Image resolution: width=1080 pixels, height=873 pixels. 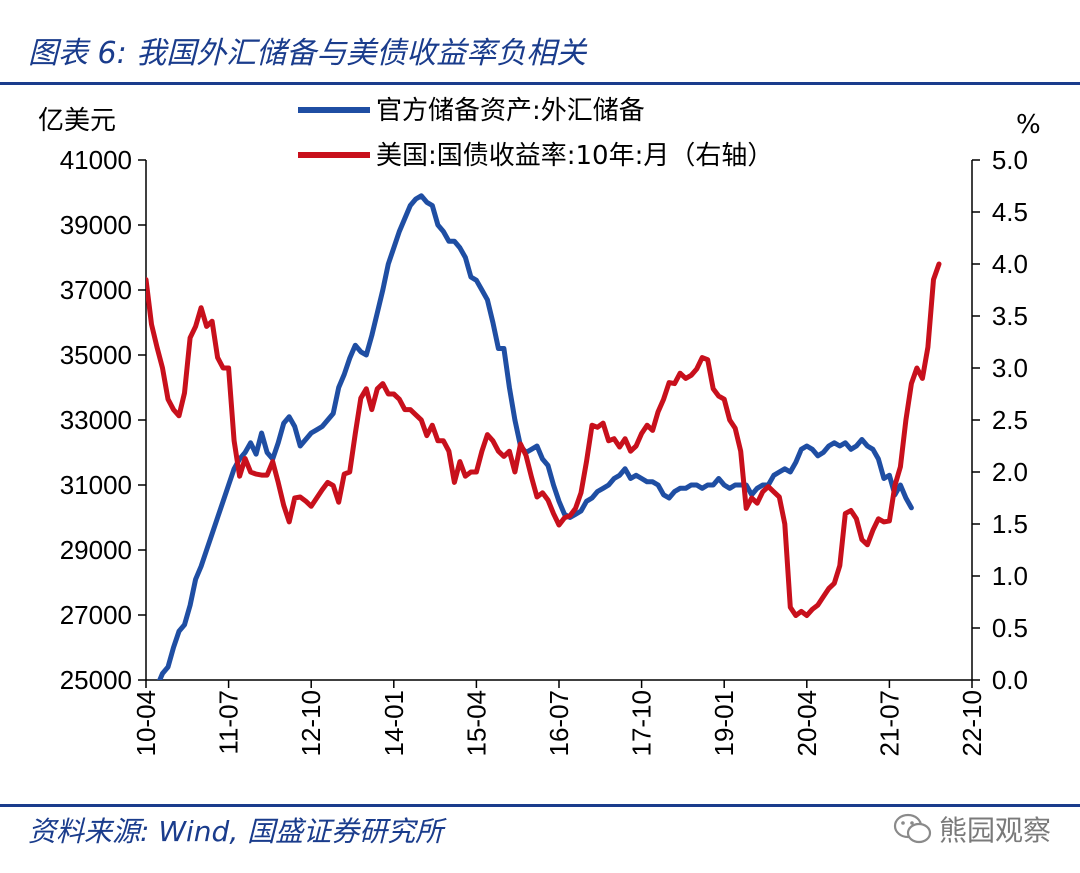 I want to click on x-tick-label: 19-01, so click(x=724, y=723).